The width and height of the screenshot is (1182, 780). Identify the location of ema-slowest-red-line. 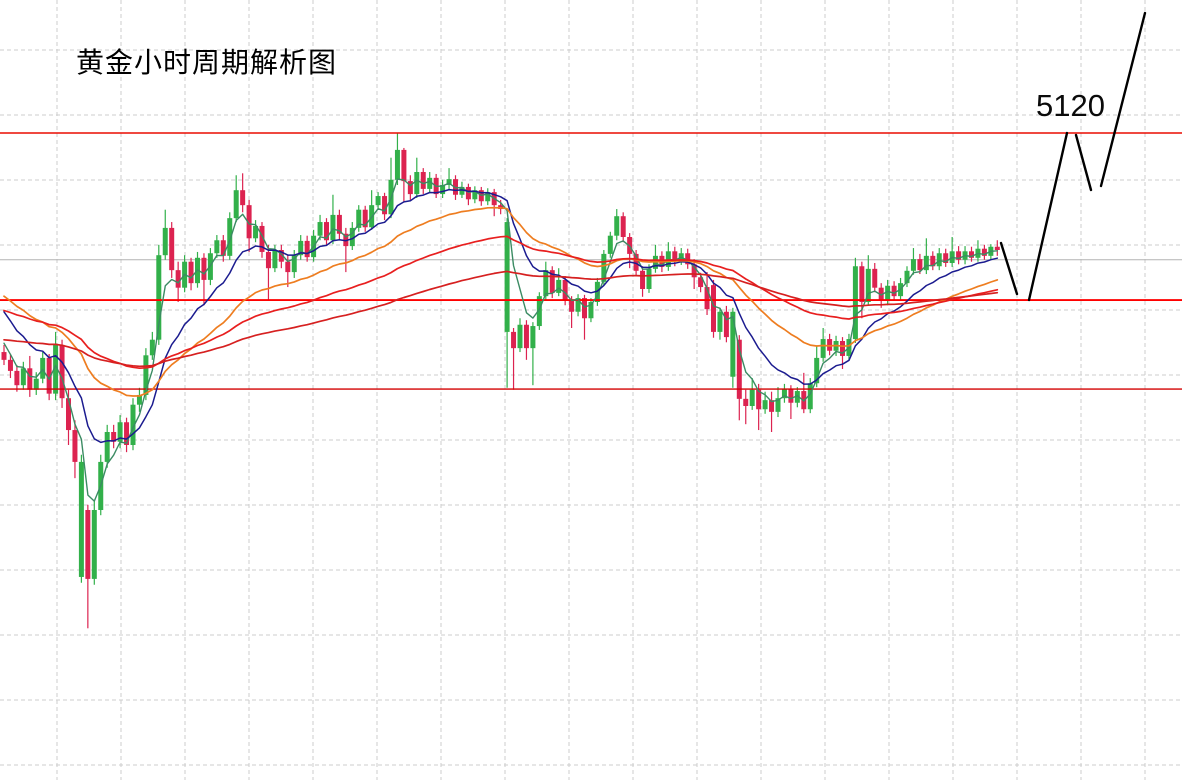
(501, 319).